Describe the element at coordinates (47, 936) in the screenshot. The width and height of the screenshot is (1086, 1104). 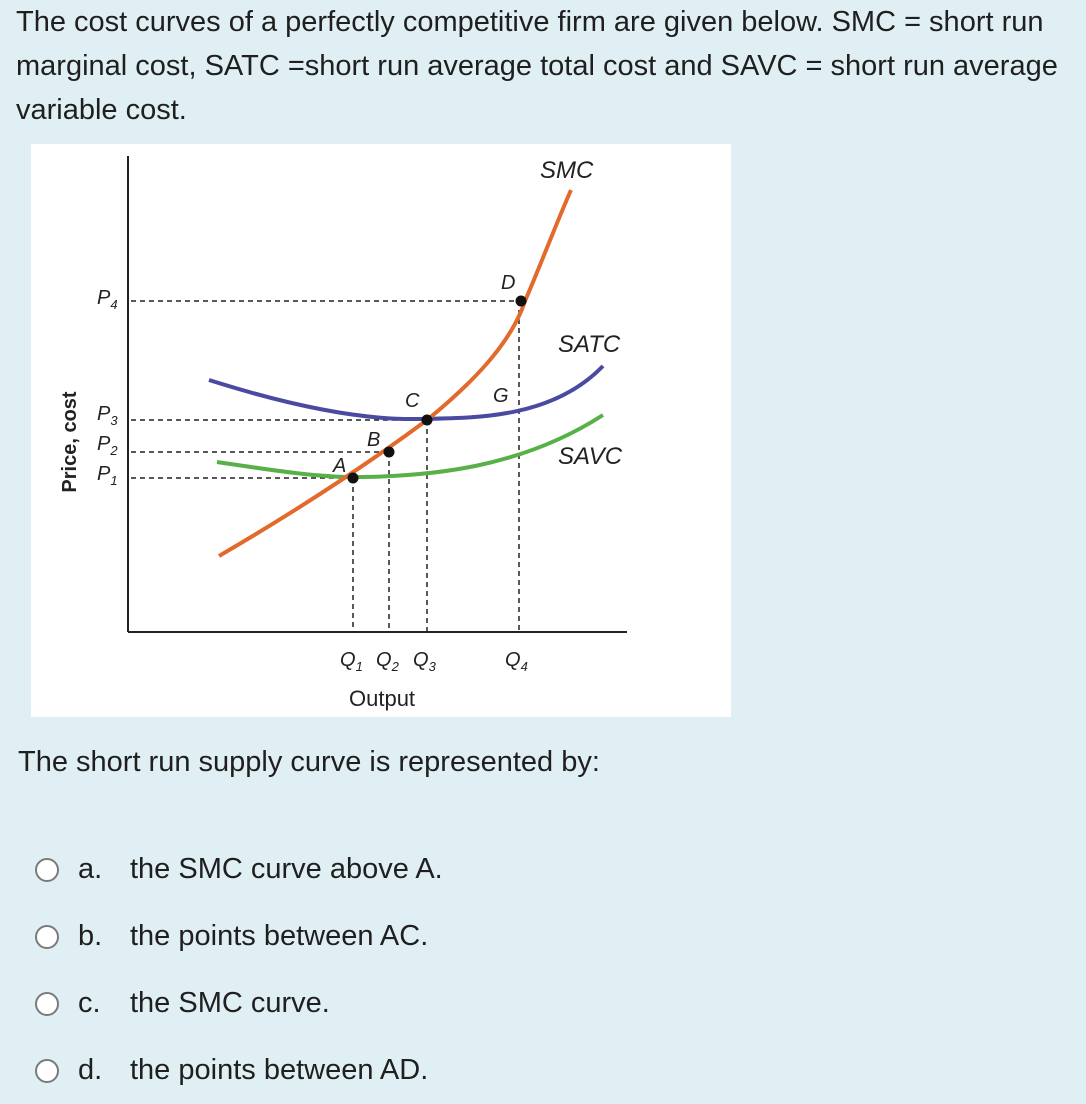
I see `radio-b` at that location.